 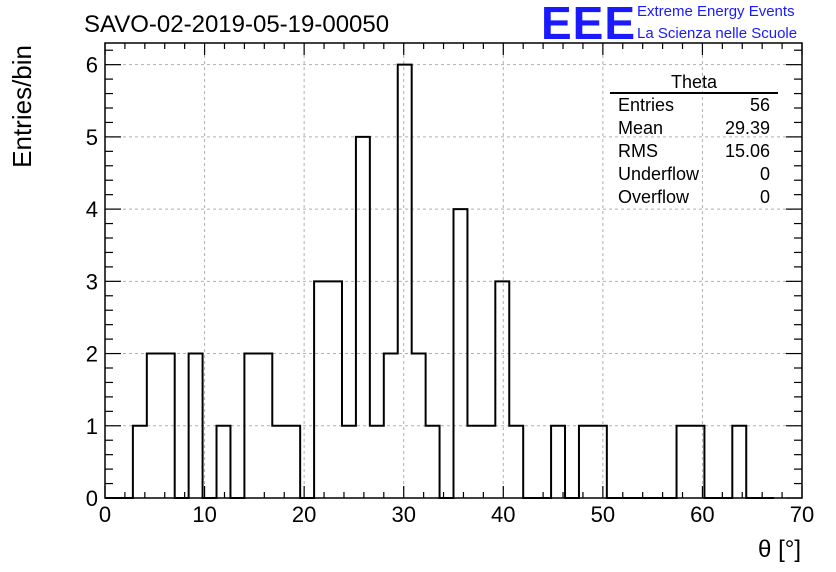 What do you see at coordinates (654, 197) in the screenshot?
I see `stats-label: Overflow` at bounding box center [654, 197].